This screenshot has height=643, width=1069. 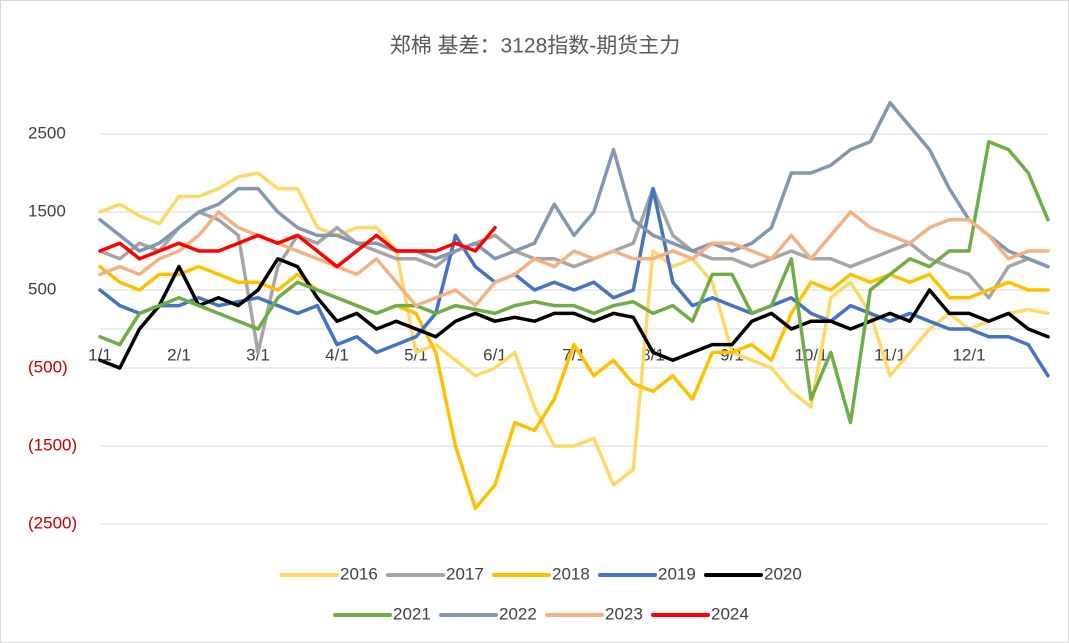 I want to click on chart-title: 郑棉 基差：3128指数-期货主力, so click(x=535, y=46).